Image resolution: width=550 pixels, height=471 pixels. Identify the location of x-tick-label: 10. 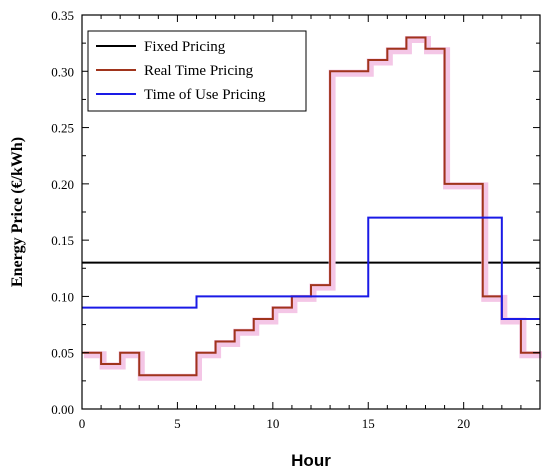
(272, 423).